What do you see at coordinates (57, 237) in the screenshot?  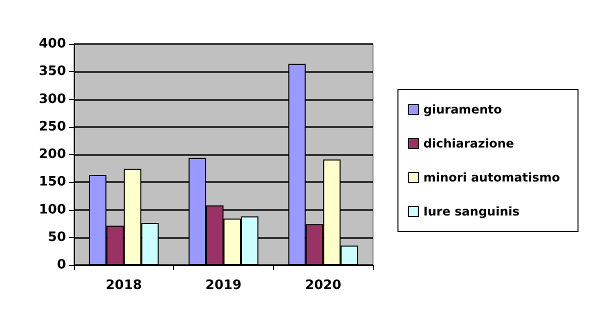 I see `y-tick-label: 50` at bounding box center [57, 237].